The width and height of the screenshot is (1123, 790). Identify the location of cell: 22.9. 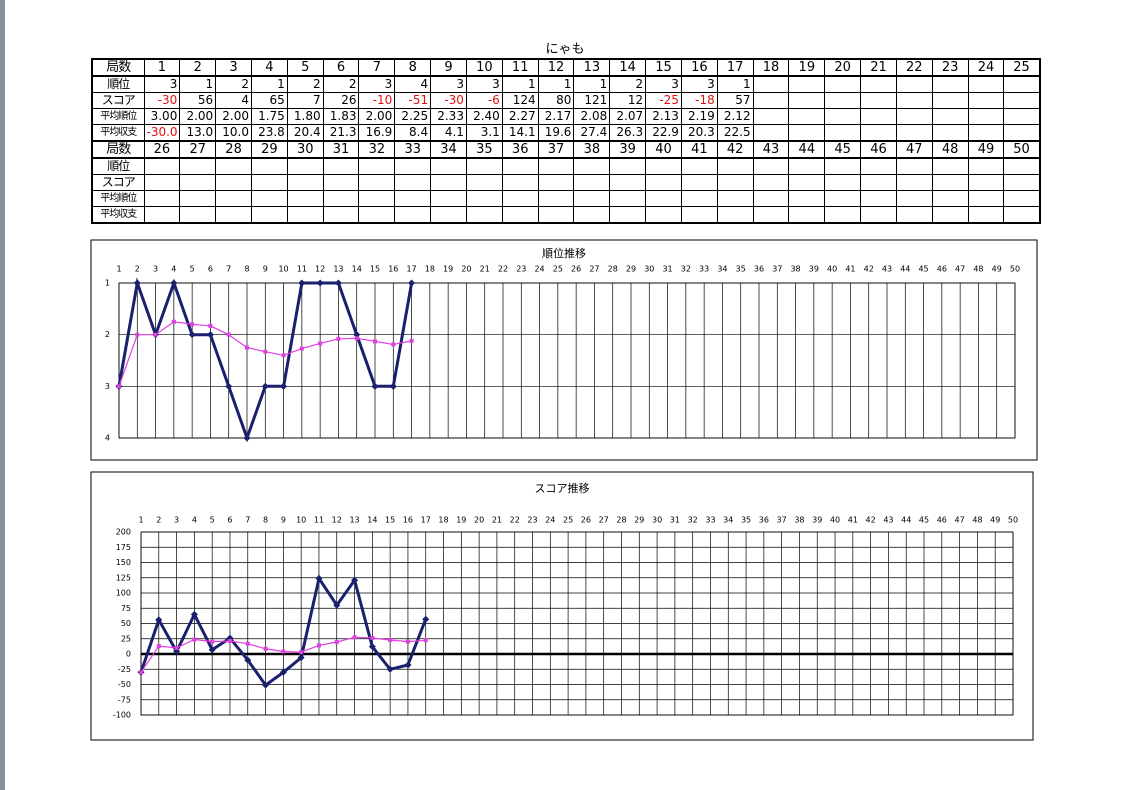
(663, 133).